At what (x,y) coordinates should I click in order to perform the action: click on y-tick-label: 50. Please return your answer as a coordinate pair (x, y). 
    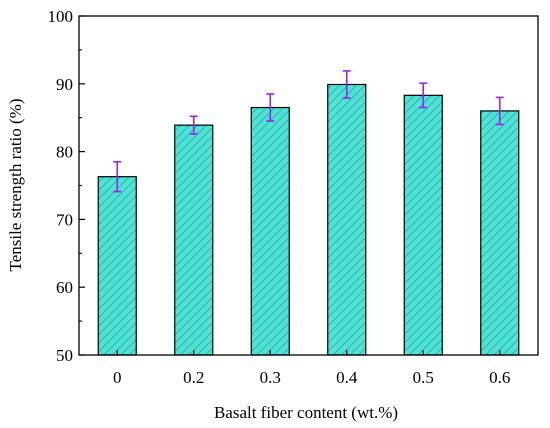
    Looking at the image, I should click on (64, 355).